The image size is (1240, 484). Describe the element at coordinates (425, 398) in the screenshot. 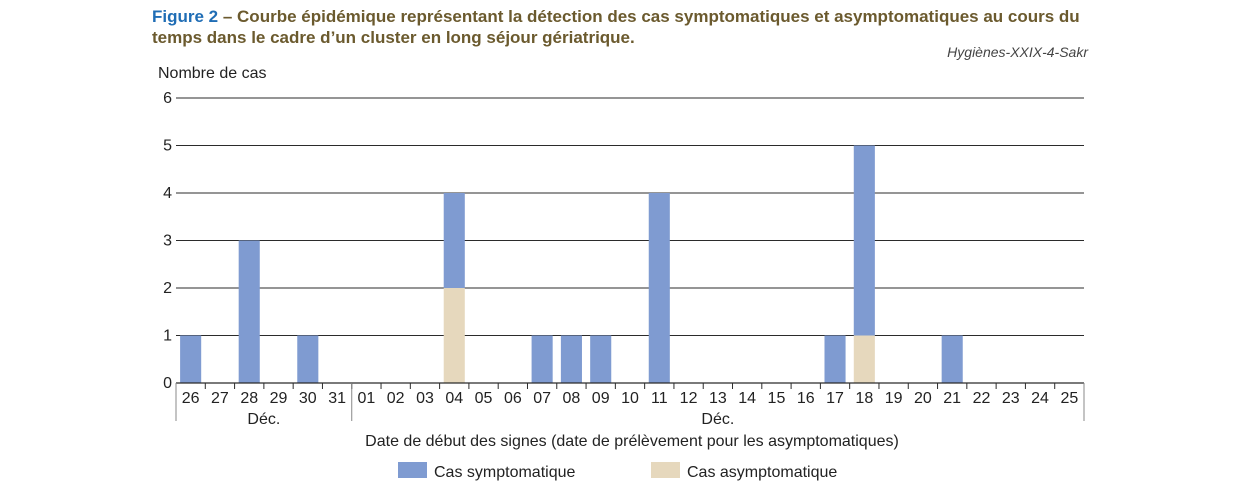

I see `x-tick-label: 03` at that location.